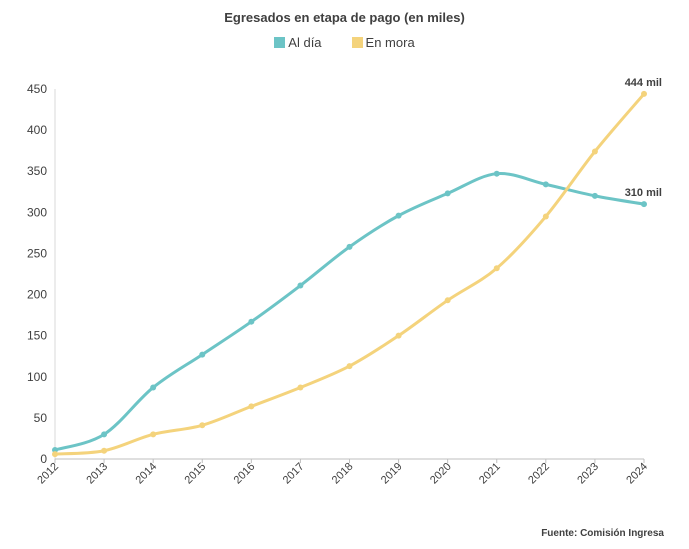 The image size is (689, 549). Describe the element at coordinates (643, 193) in the screenshot. I see `end-label-al-dia: 310 mil` at that location.